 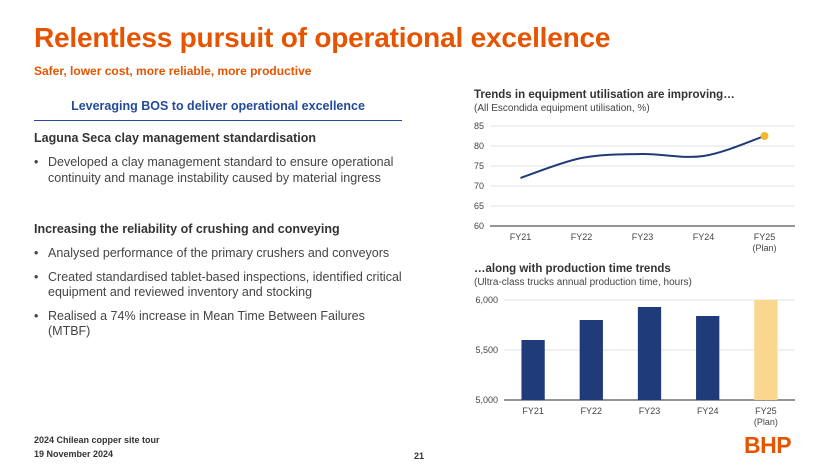 I want to click on y-tick-label: 70, so click(x=479, y=186).